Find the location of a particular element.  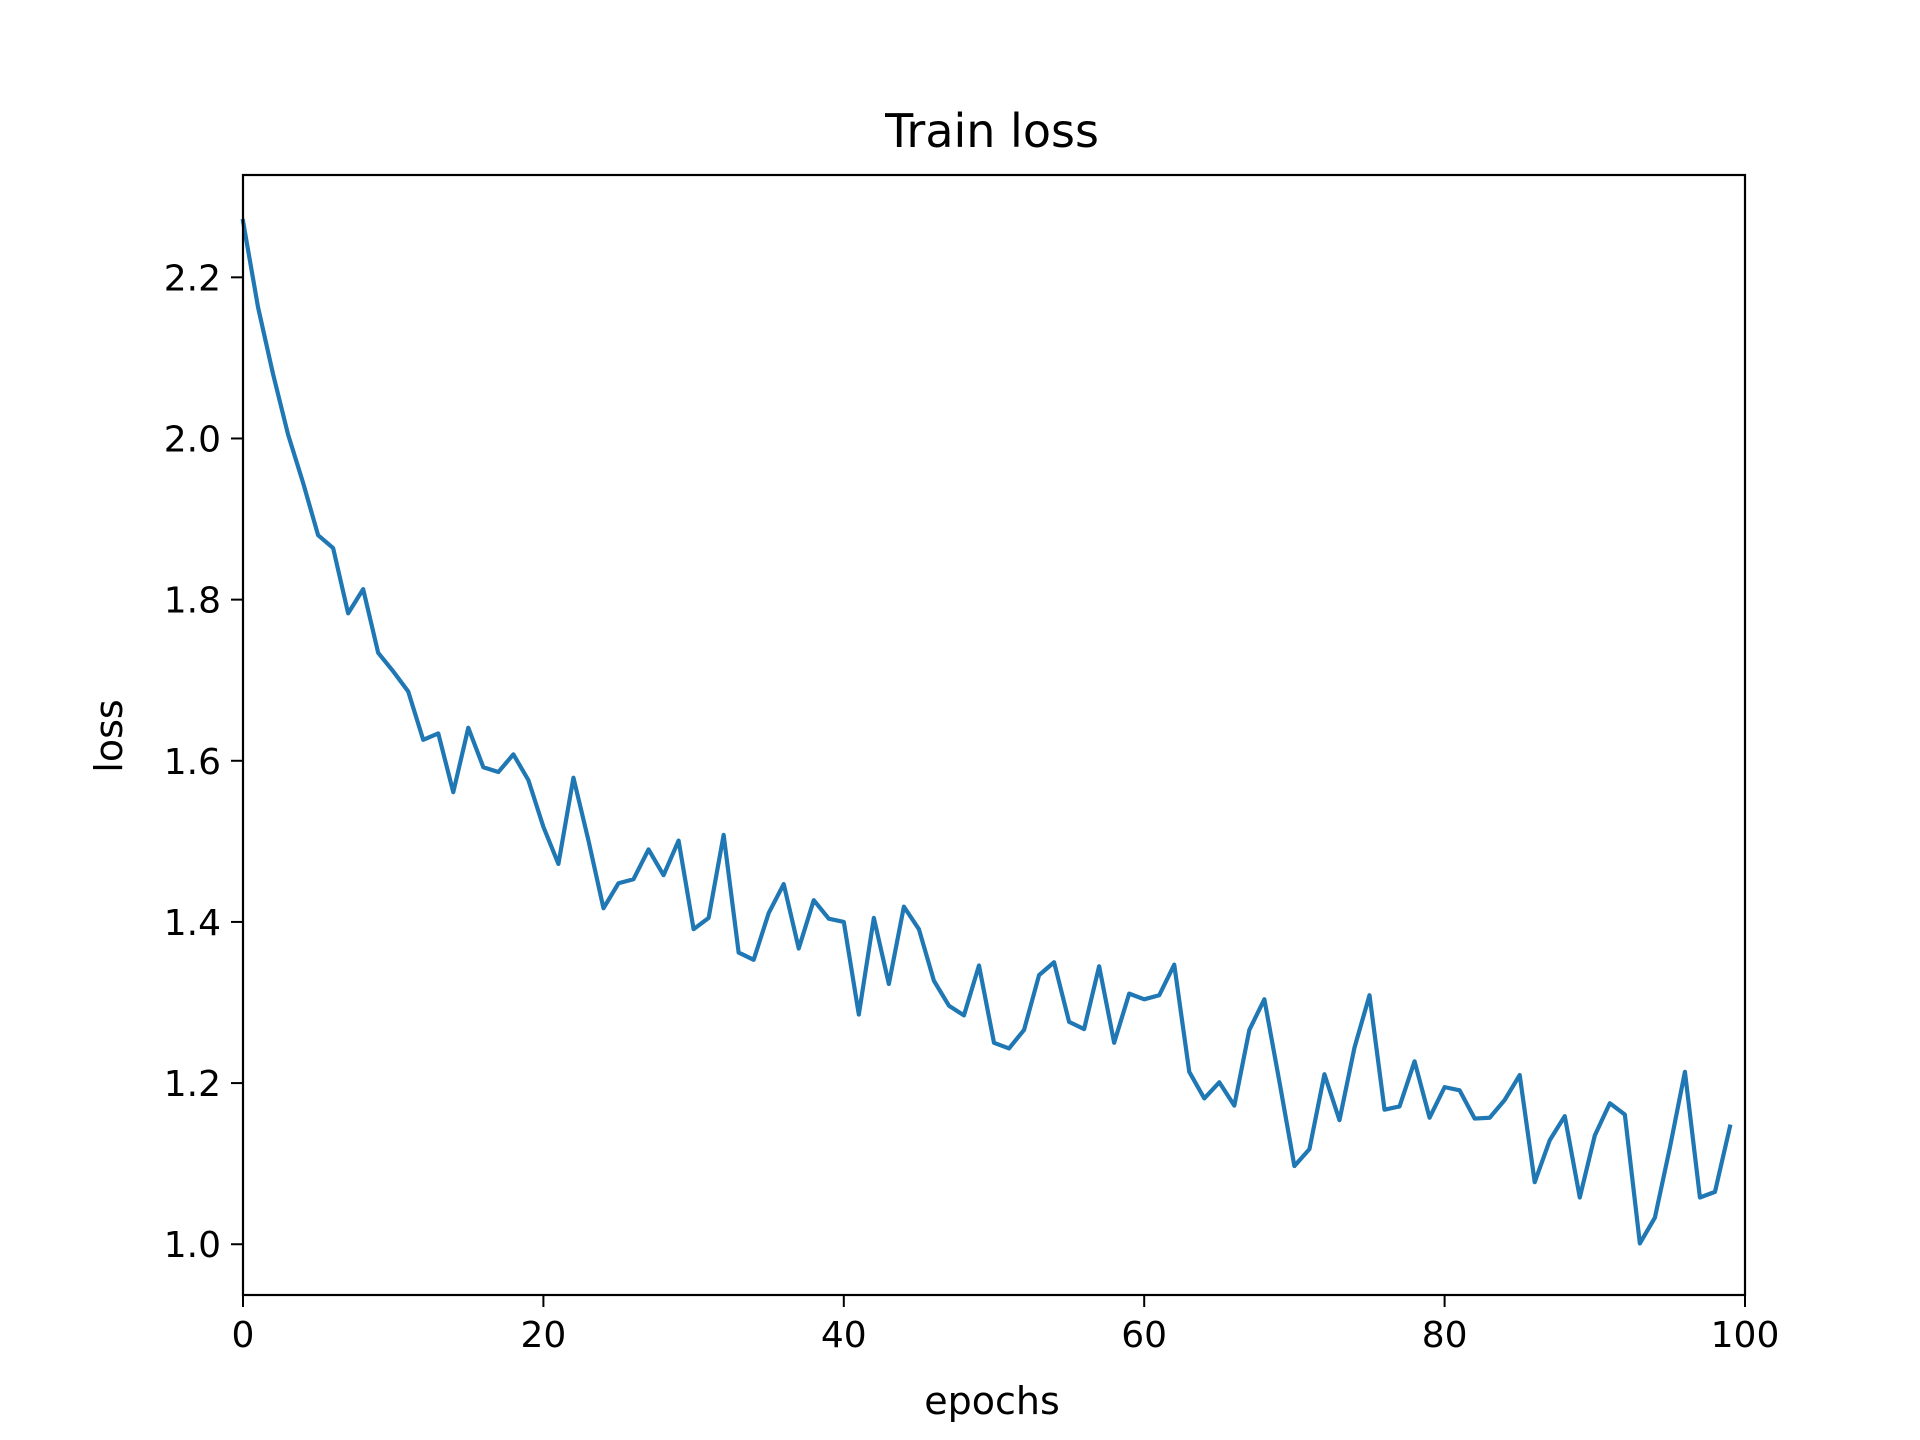

x-tick-label: 40 is located at coordinates (844, 1335).